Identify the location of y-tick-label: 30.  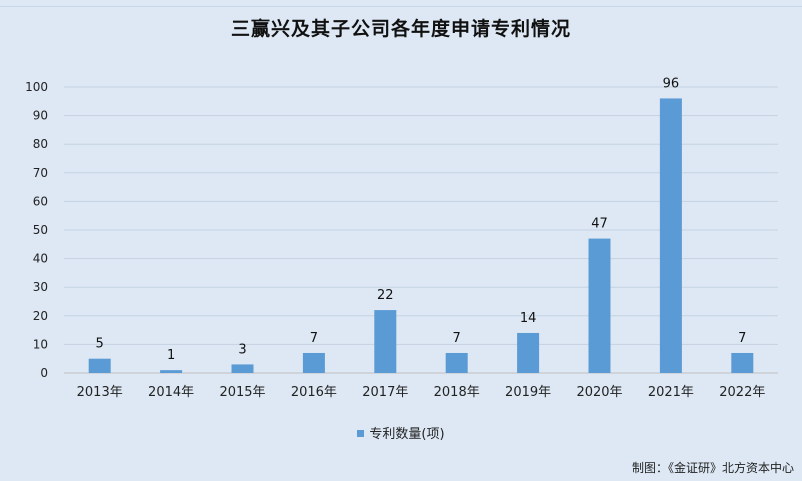
(40, 287).